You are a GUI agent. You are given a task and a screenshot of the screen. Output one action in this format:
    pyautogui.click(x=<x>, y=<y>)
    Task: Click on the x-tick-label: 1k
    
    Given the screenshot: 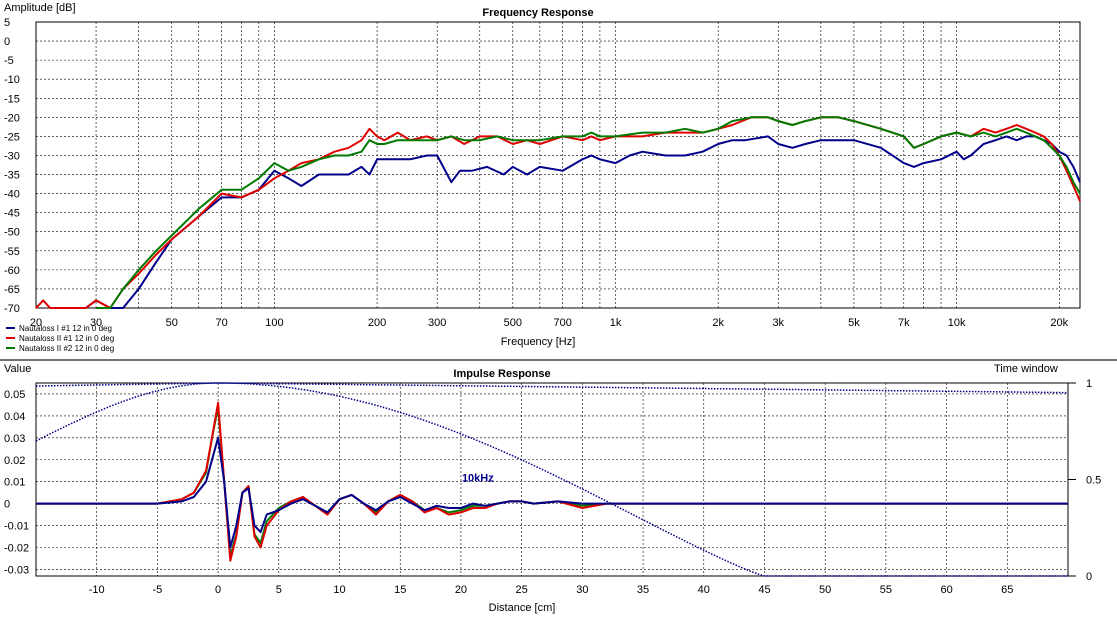 What is the action you would take?
    pyautogui.click(x=616, y=323)
    